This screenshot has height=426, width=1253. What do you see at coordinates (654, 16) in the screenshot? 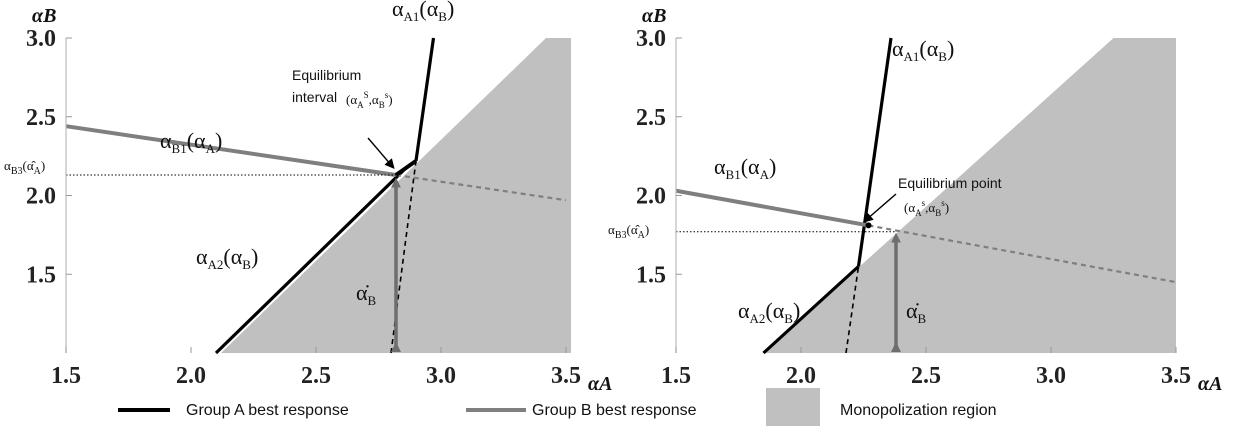
I see `y-axis-label-right: αB` at bounding box center [654, 16].